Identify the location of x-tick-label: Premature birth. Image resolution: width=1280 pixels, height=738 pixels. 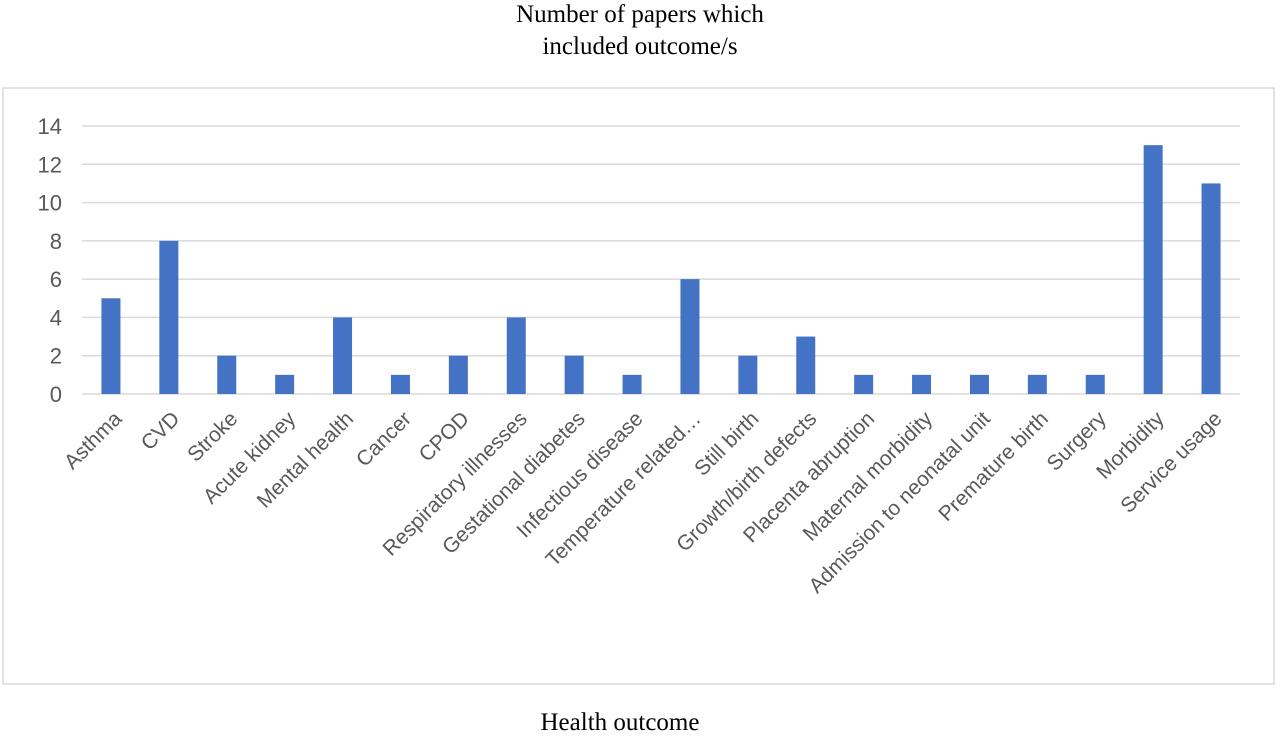
(993, 466).